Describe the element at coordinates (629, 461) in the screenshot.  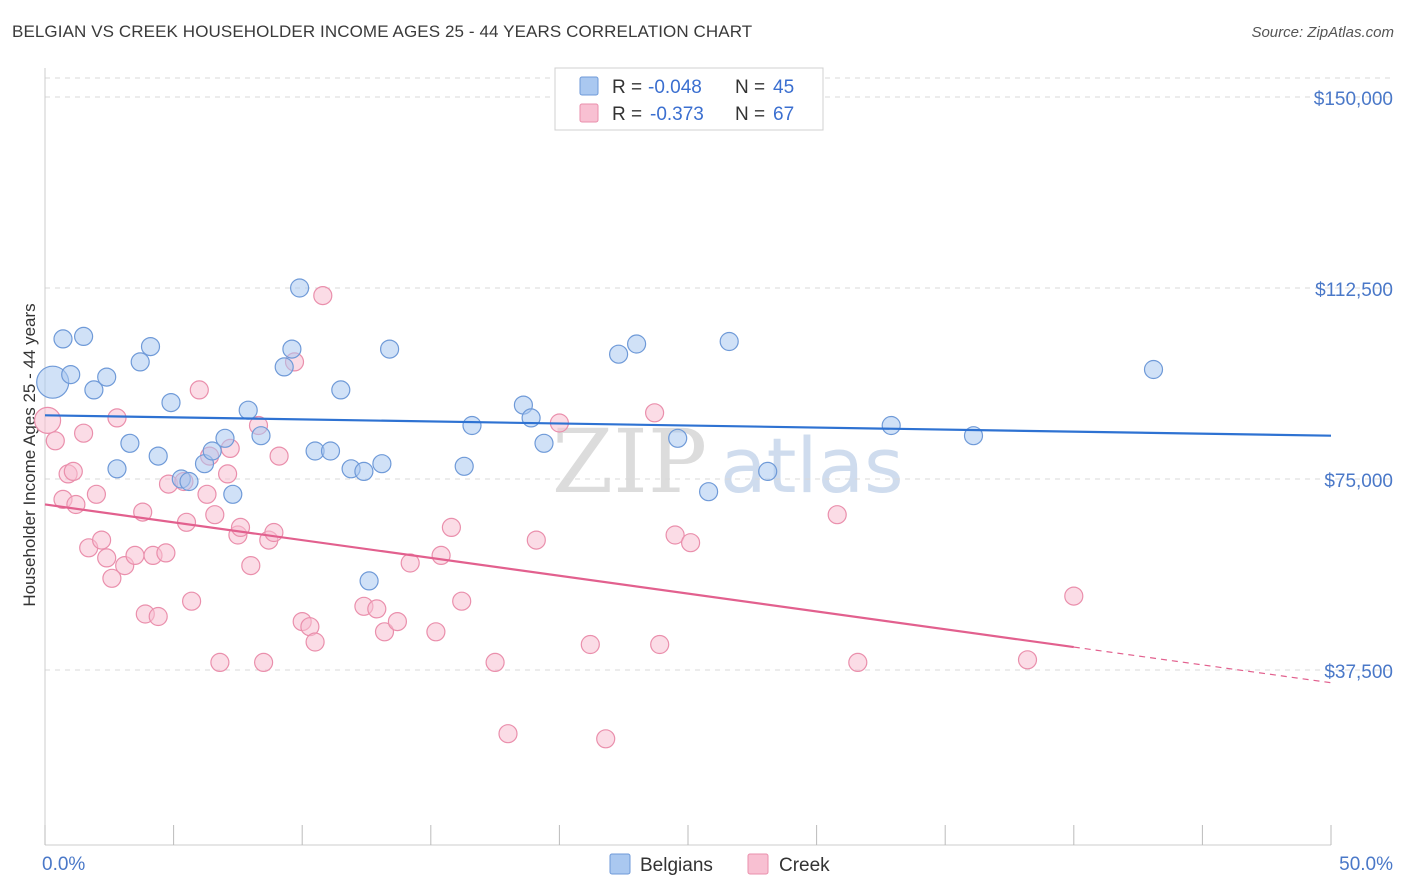
I see `watermark-zip-text: ZIP` at that location.